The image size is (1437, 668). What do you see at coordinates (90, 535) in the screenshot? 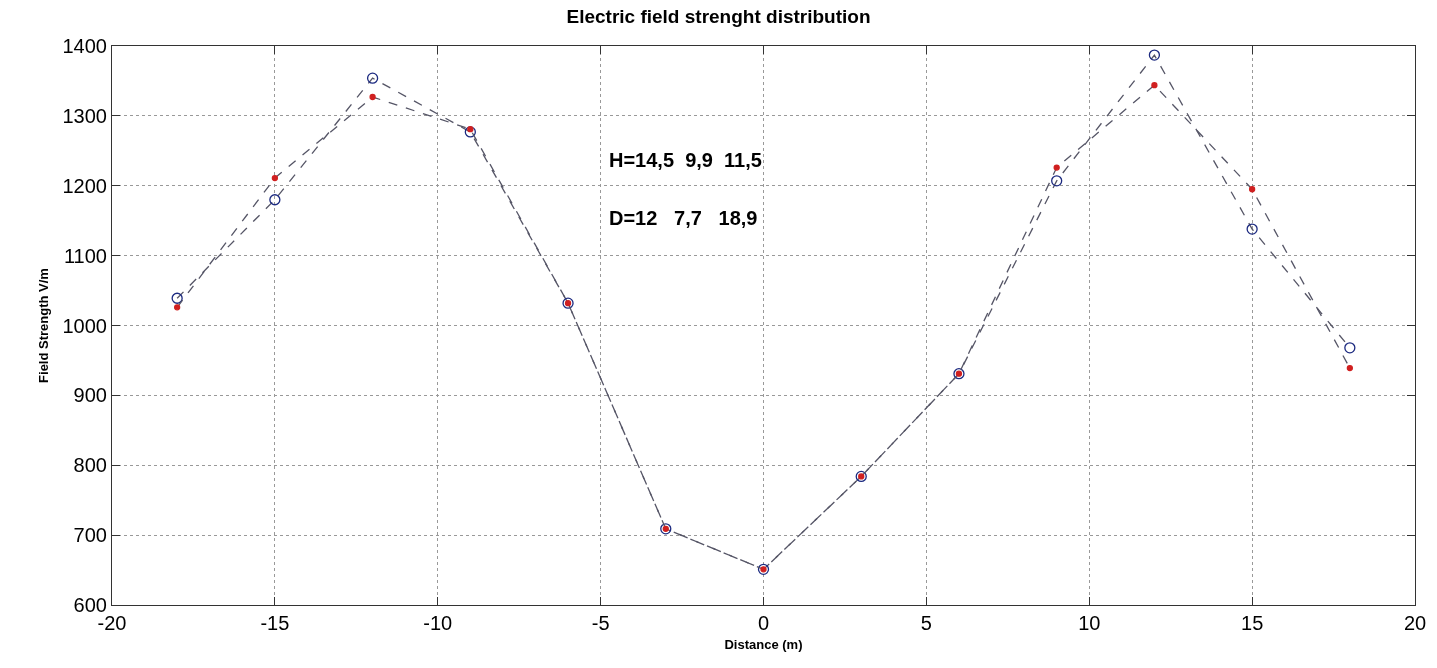
I see `y-tick-label: 700` at bounding box center [90, 535].